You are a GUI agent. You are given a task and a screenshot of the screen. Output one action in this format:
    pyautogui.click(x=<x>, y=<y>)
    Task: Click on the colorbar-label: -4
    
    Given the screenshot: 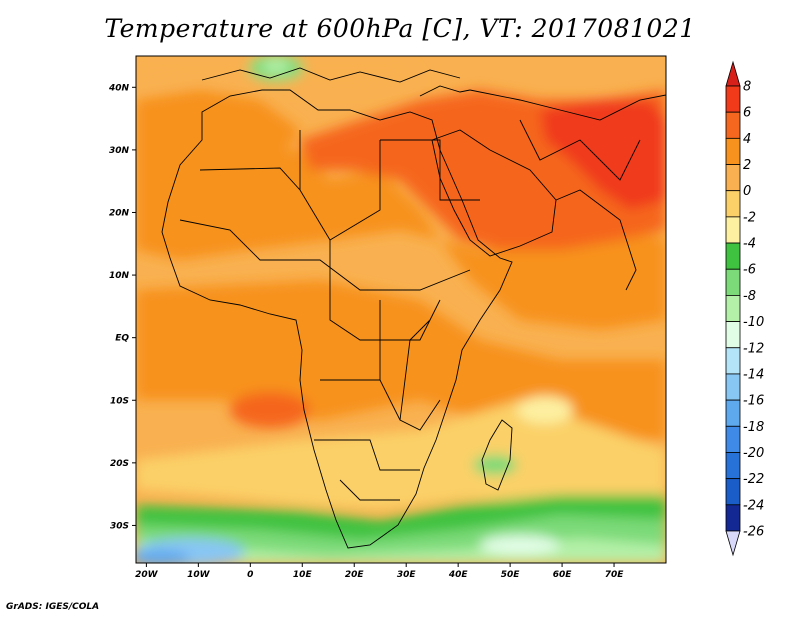 What is the action you would take?
    pyautogui.click(x=749, y=244)
    